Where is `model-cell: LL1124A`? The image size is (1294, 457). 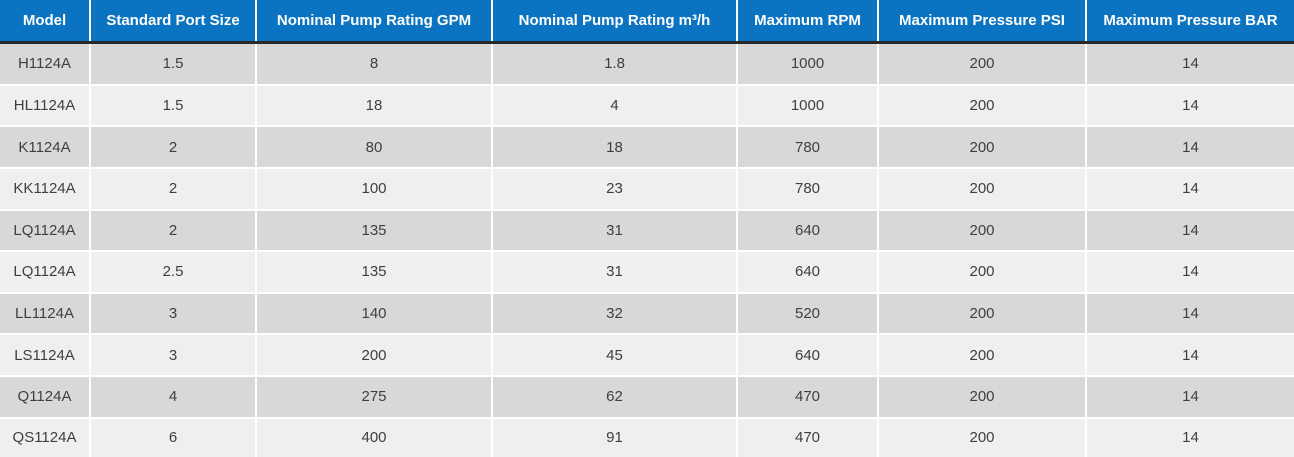
model-cell: LL1124A is located at coordinates (45, 314).